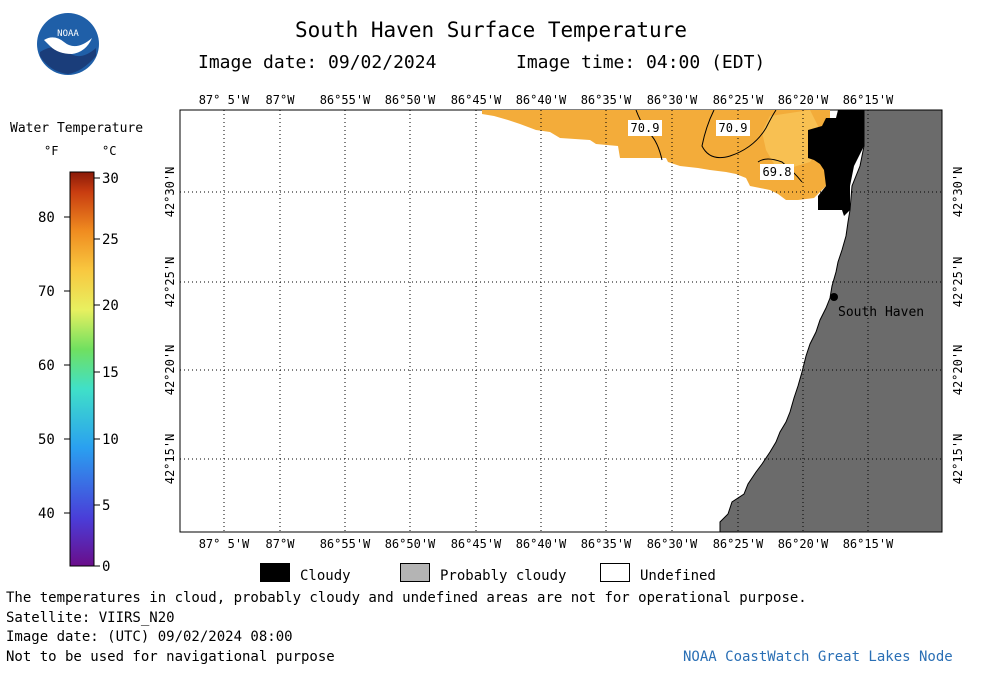  I want to click on noaa-logo-text: NOAA, so click(68, 34).